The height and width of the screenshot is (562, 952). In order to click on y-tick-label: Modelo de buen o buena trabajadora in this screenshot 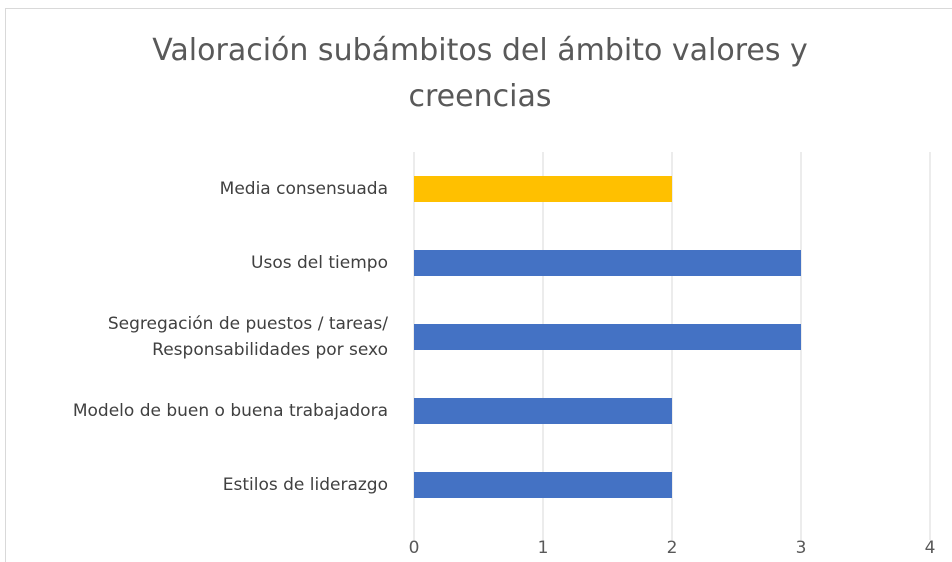, I will do `click(230, 411)`.